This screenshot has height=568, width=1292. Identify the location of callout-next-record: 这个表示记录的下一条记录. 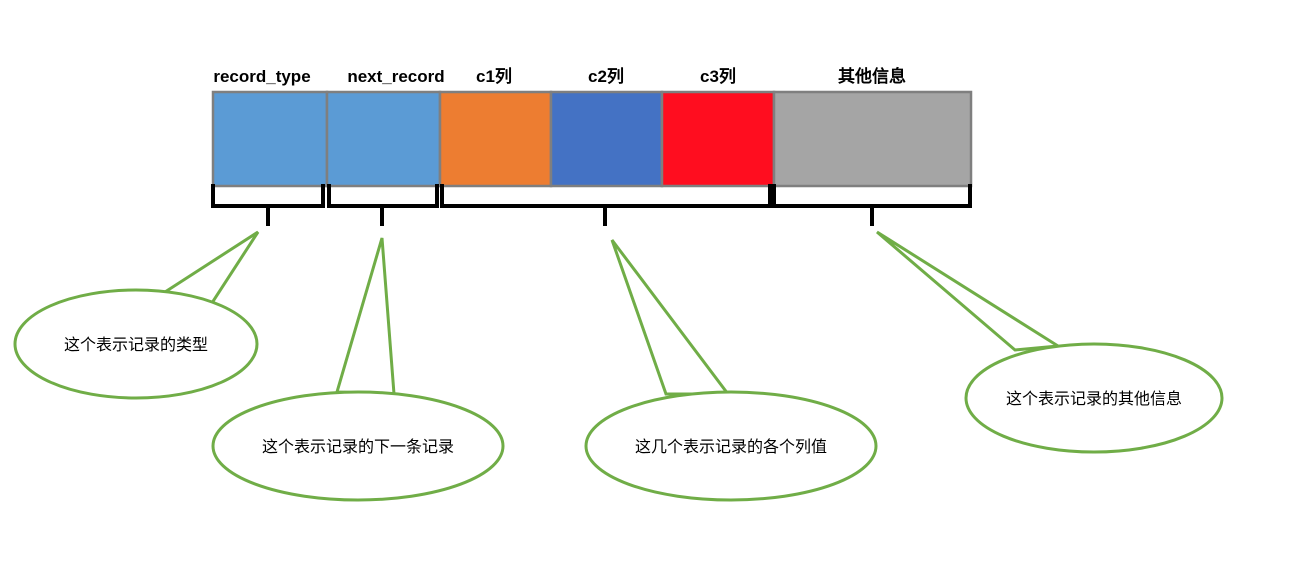
(358, 369).